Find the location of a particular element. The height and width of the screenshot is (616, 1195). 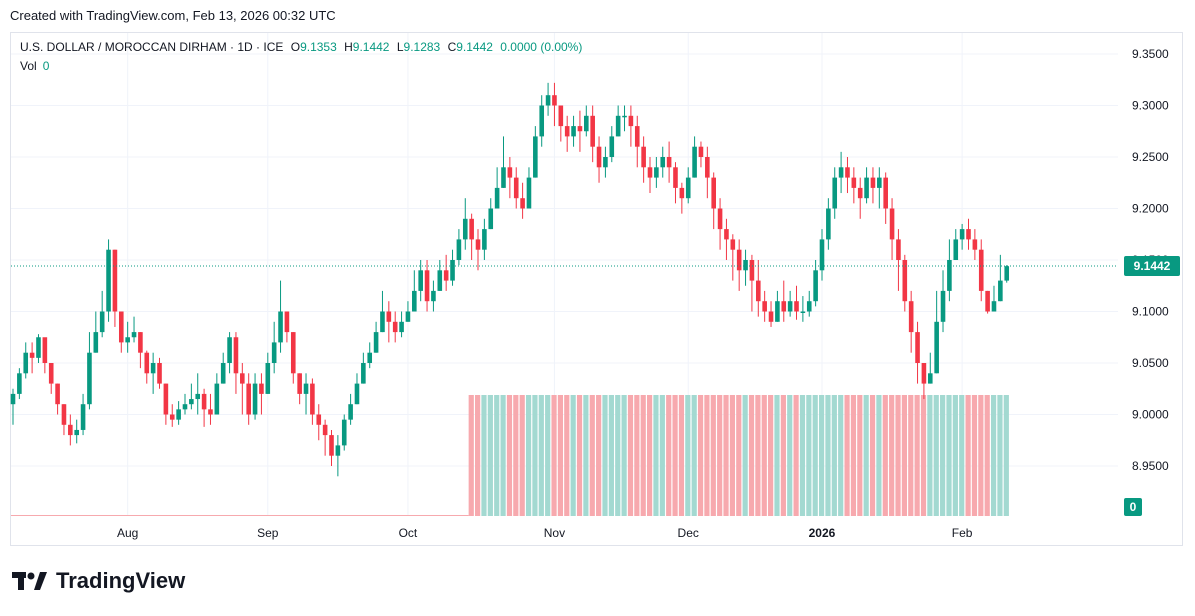

close-label: C is located at coordinates (452, 47).